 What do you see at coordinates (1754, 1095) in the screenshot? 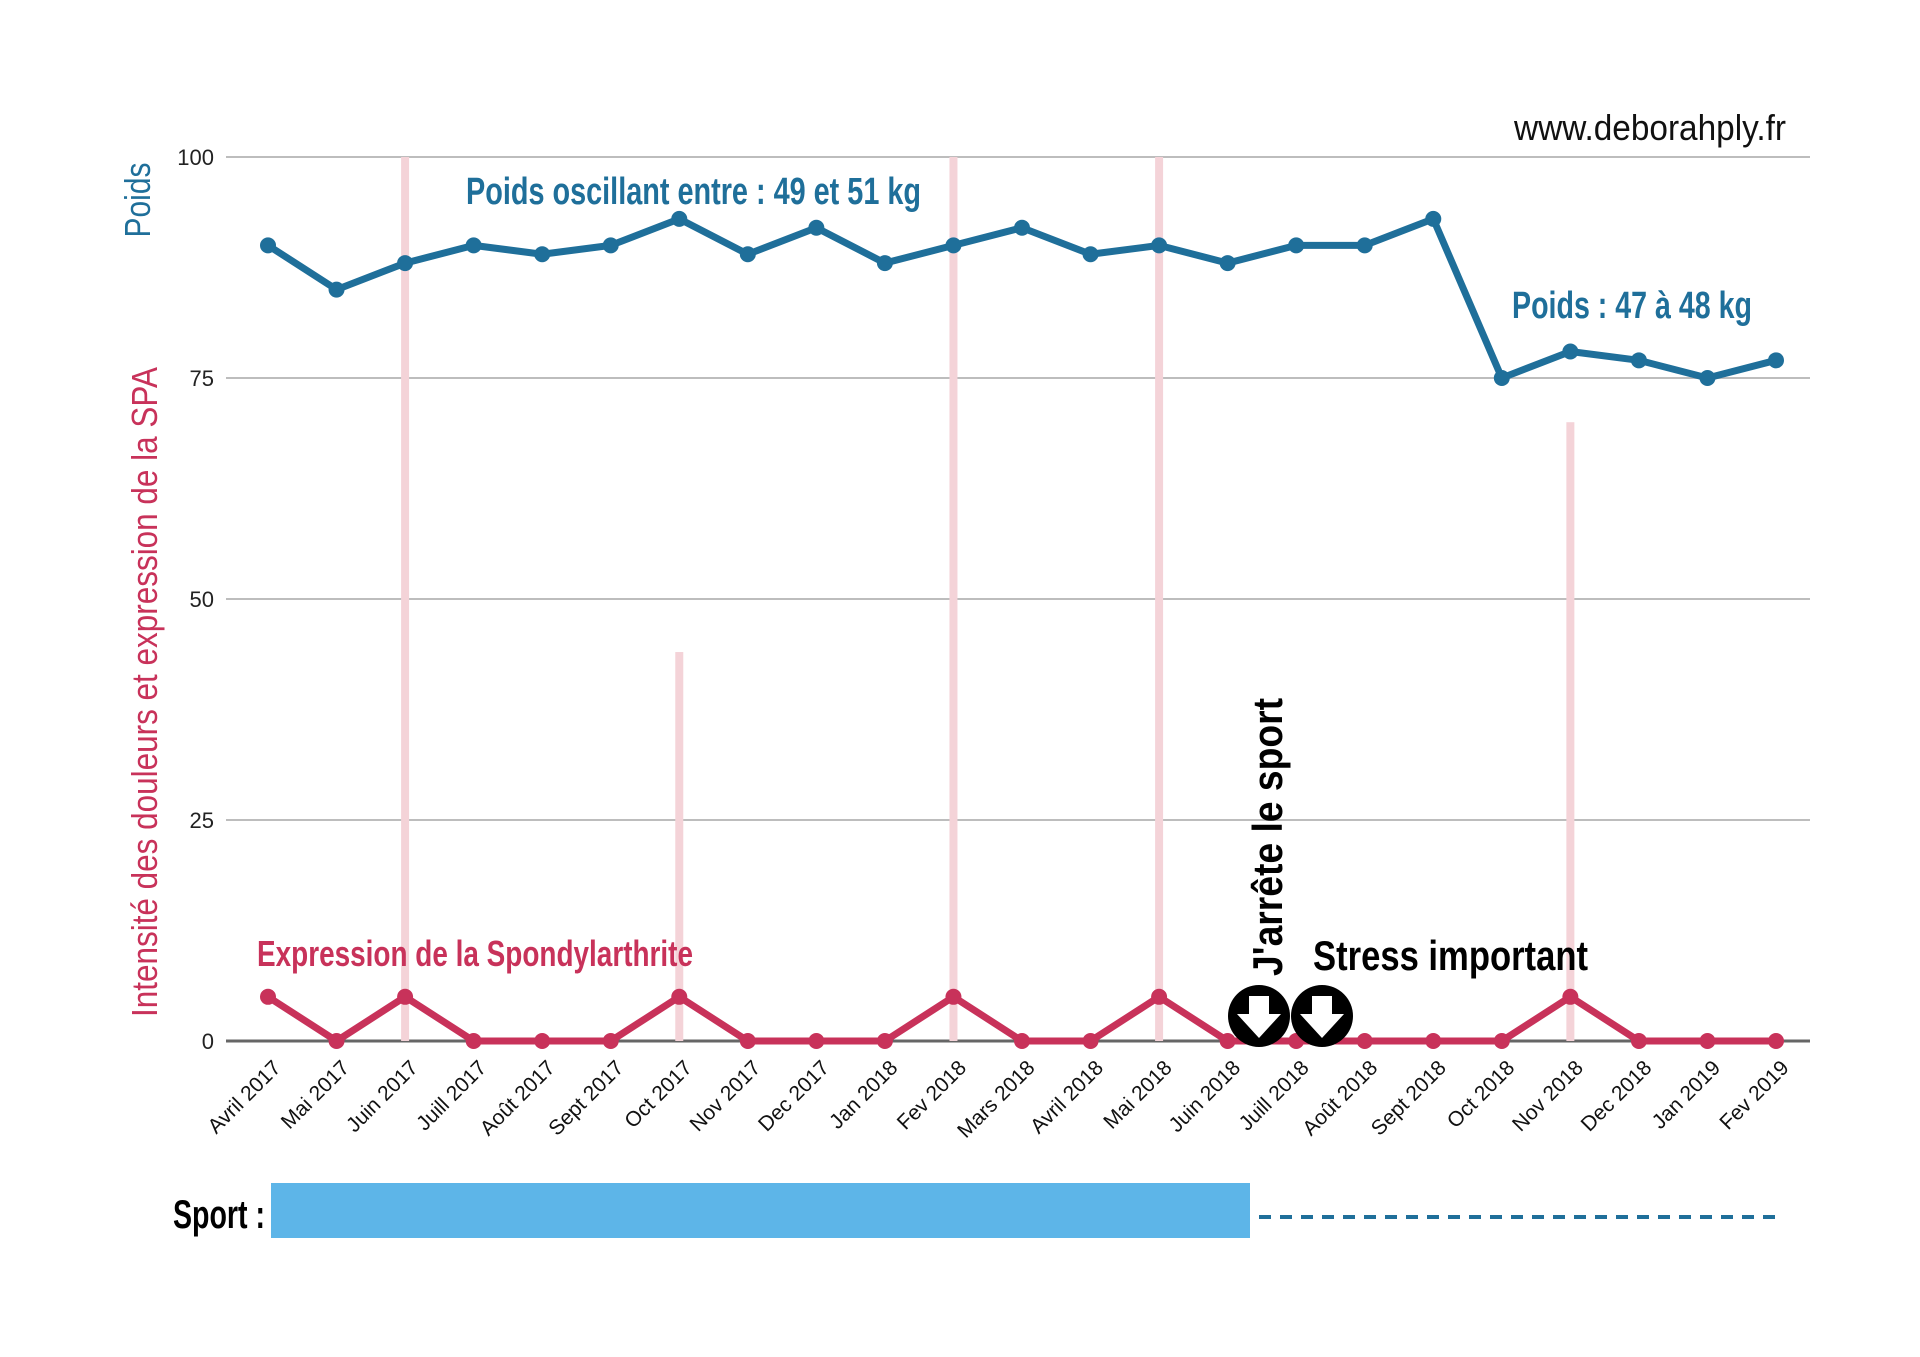
I see `x-tick-label: Fev 2019` at bounding box center [1754, 1095].